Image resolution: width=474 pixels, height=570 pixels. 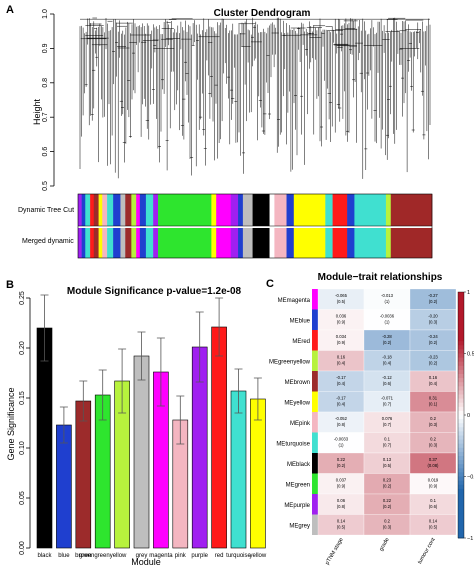 I want to click on heatmap-cell-pvalue: (0.5), so click(x=387, y=465).